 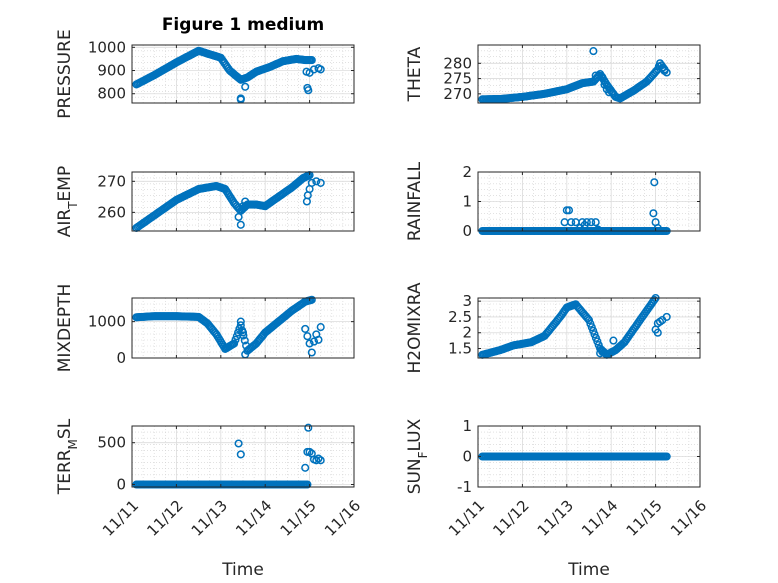 What do you see at coordinates (417, 456) in the screenshot?
I see `y-axis-label: SUNFLUX` at bounding box center [417, 456].